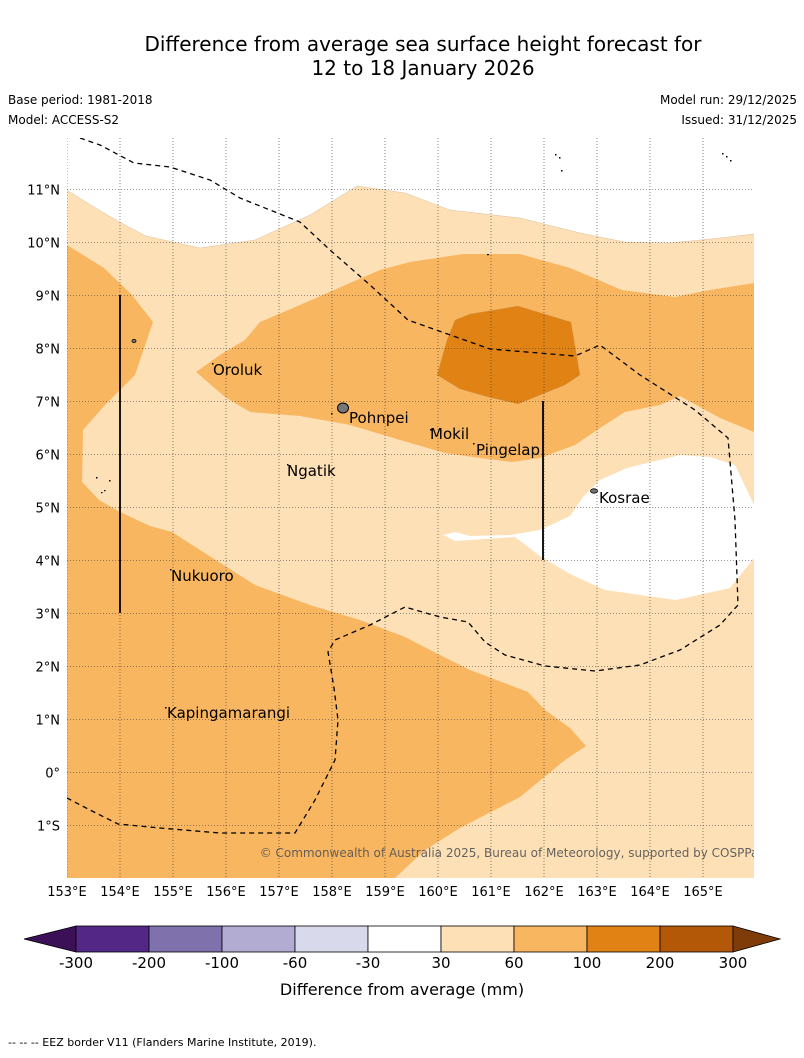 This screenshot has width=804, height=1058. What do you see at coordinates (703, 892) in the screenshot?
I see `lon-tick-label: 165°E` at bounding box center [703, 892].